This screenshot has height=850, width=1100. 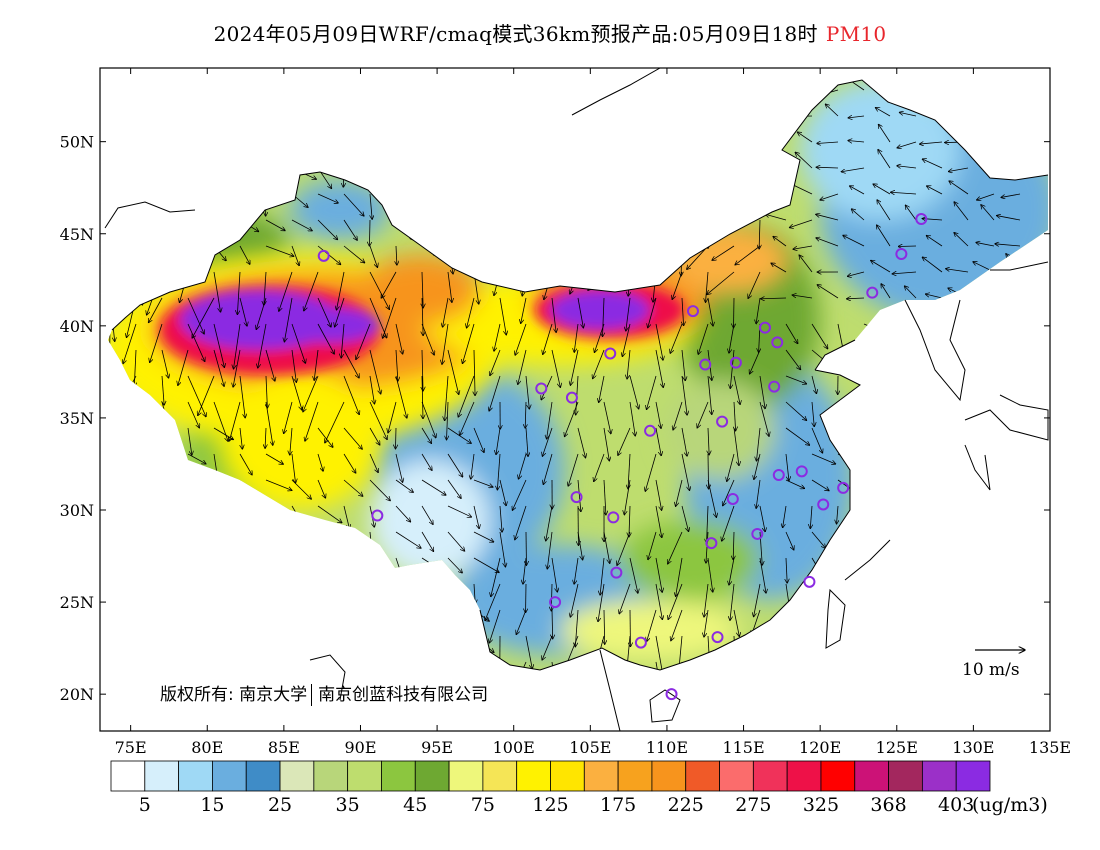 I want to click on colorbar-label: 25, so click(x=280, y=805).